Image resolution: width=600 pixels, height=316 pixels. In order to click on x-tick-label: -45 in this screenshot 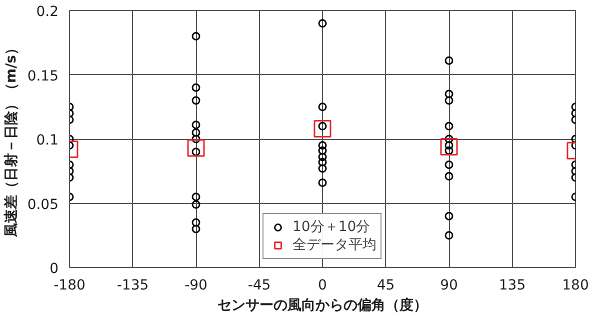, I will do `click(259, 286)`.